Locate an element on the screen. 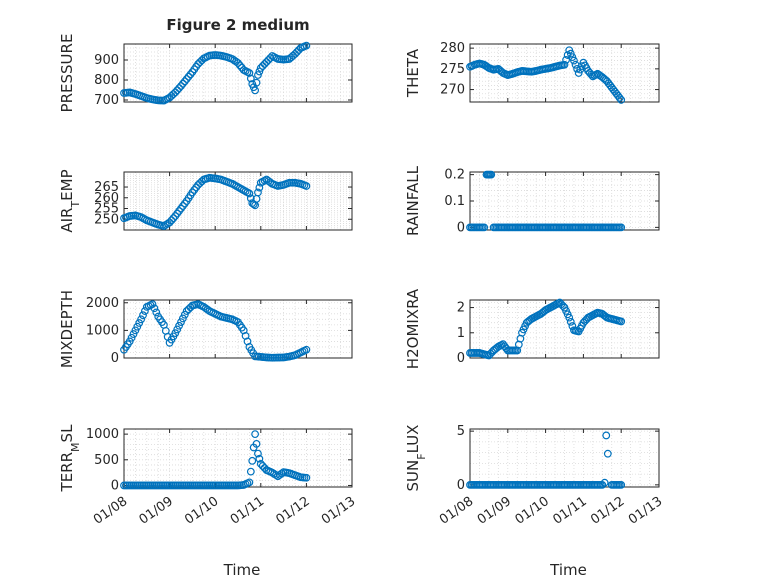 The width and height of the screenshot is (778, 583). x-tick-label: 01/12 is located at coordinates (292, 511).